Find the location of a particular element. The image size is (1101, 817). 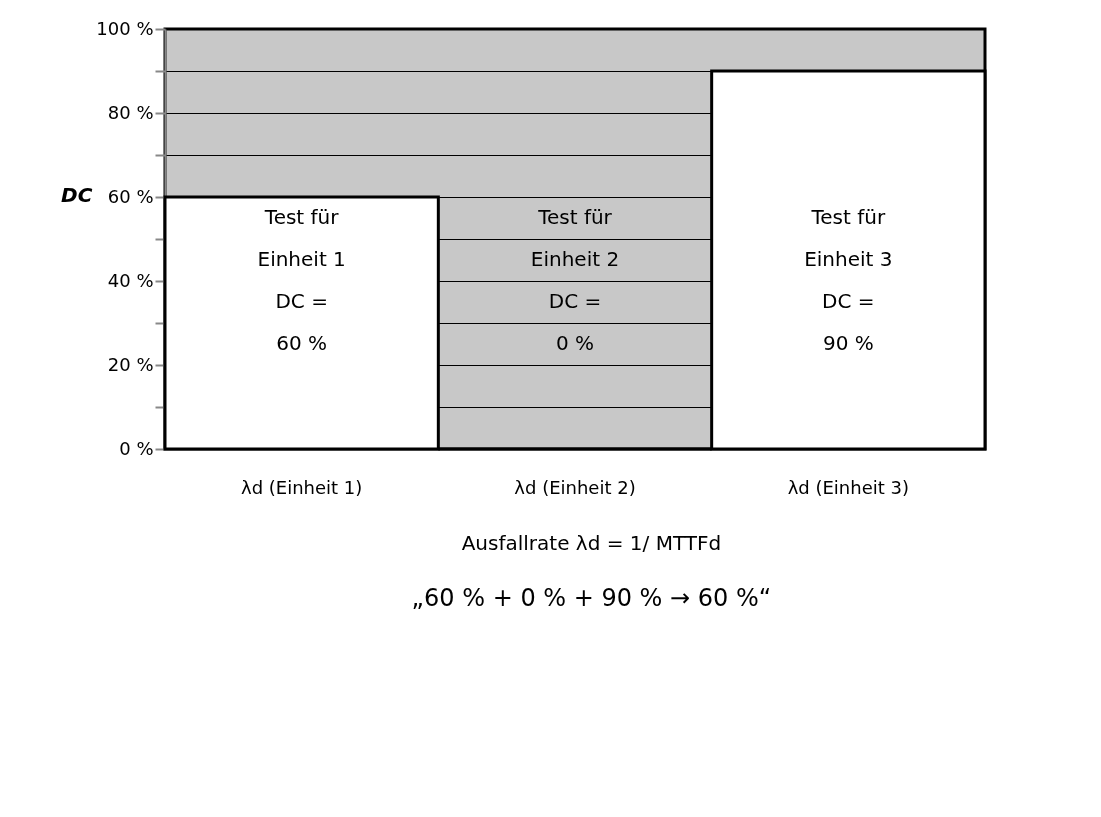

y-tick-label: 100 % is located at coordinates (125, 28).